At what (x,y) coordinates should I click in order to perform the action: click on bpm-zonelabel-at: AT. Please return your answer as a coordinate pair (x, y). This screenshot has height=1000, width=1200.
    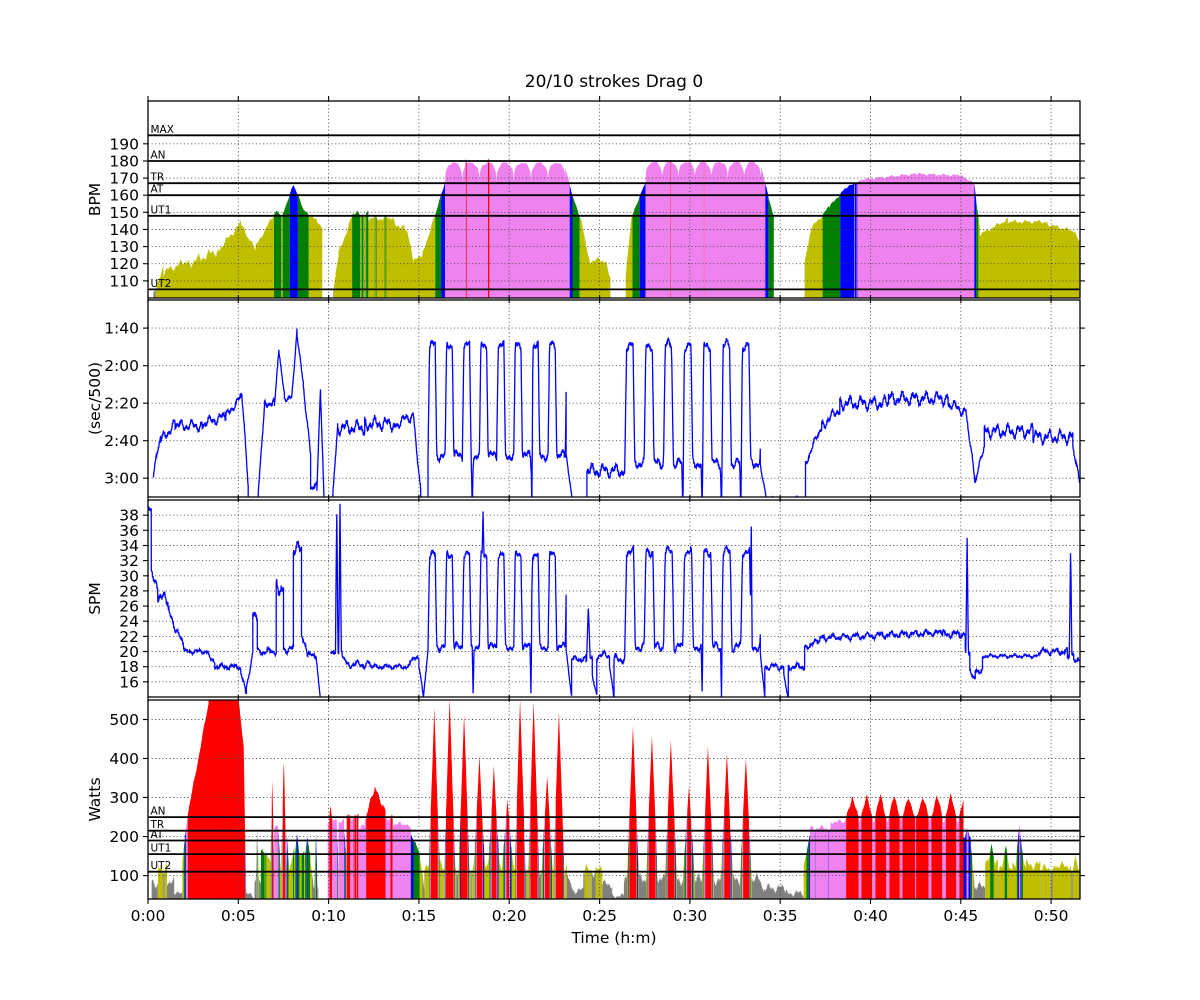
    Looking at the image, I should click on (157, 190).